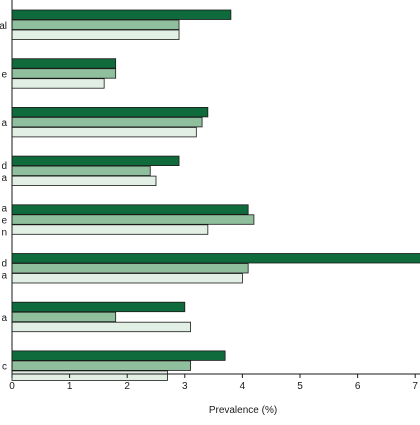 The width and height of the screenshot is (420, 425). What do you see at coordinates (4, 367) in the screenshot?
I see `category-label-8-line-1: c` at bounding box center [4, 367].